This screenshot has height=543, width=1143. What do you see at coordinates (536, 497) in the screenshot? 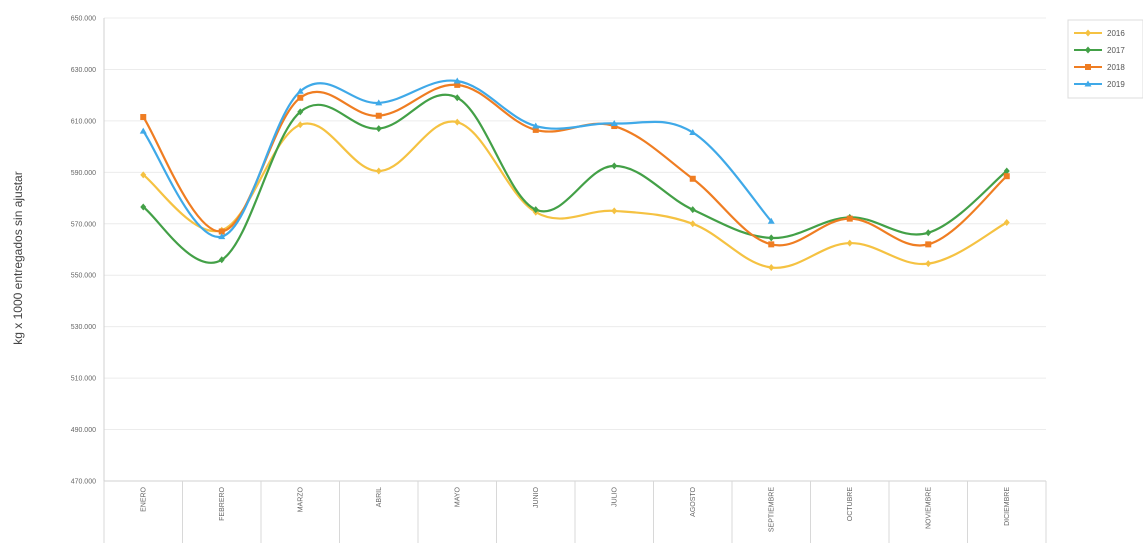
I see `x-tick-label: JUNIO` at bounding box center [536, 497].